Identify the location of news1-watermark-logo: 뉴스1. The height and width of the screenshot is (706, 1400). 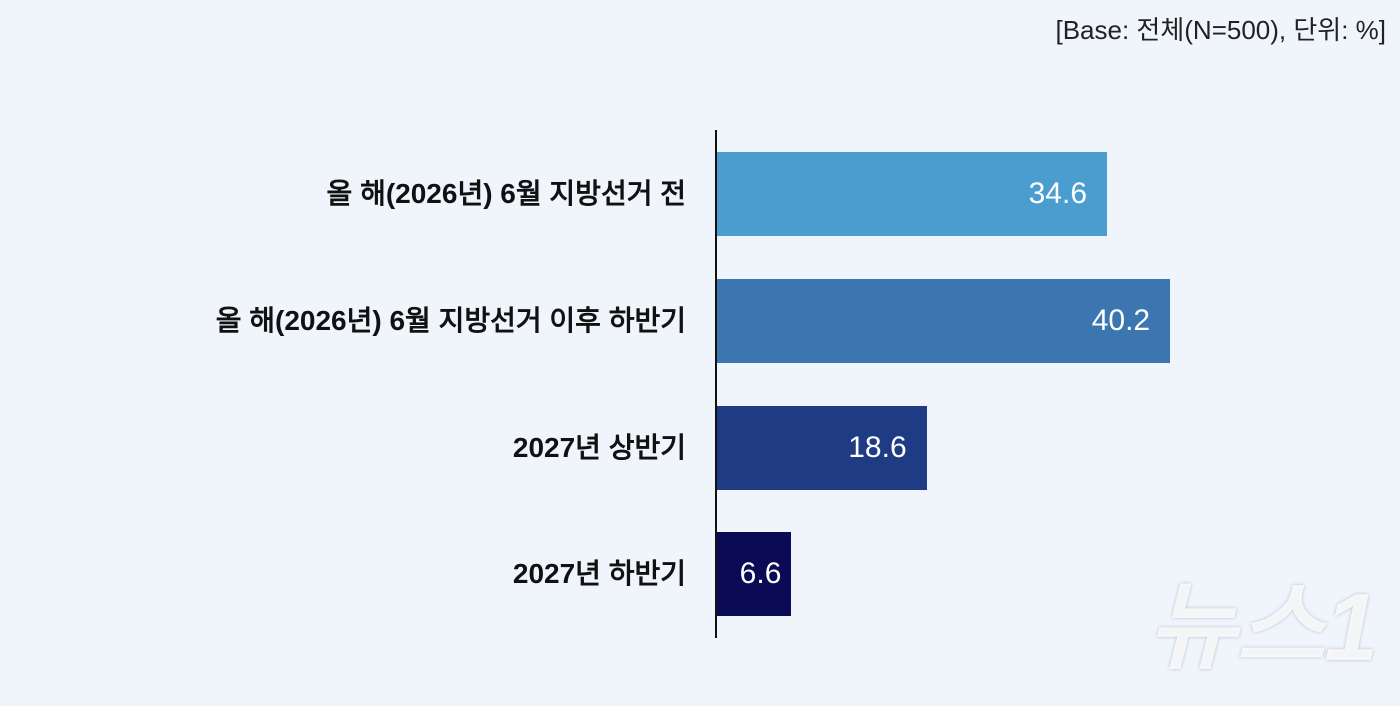
(1262, 627).